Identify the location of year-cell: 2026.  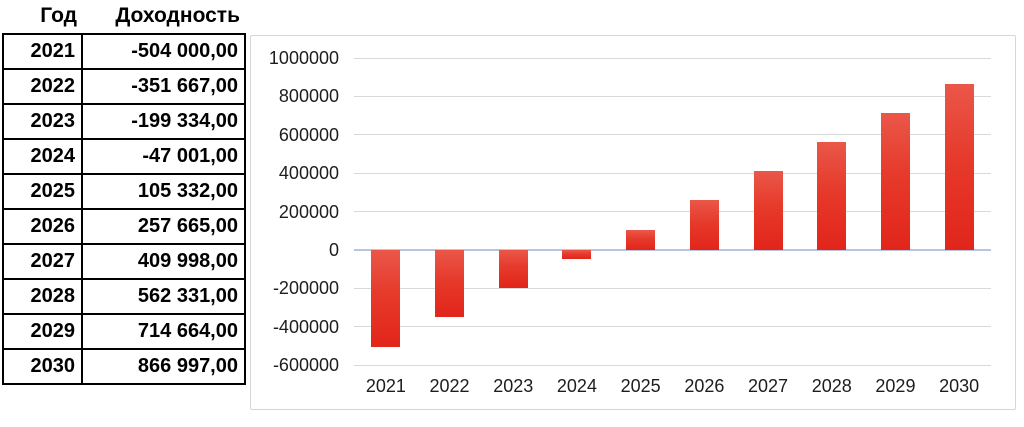
(42, 226).